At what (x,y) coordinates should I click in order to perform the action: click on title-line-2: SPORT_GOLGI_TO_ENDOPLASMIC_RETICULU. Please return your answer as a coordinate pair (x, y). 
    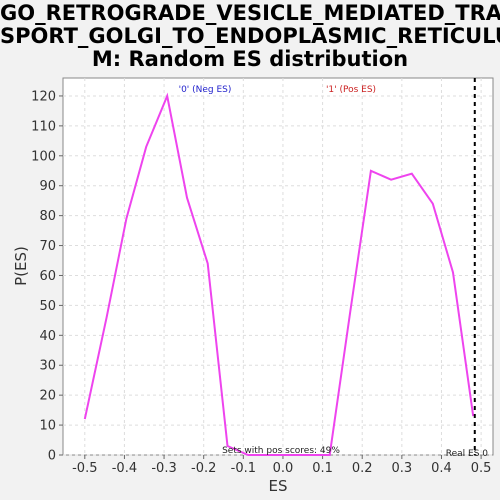
    Looking at the image, I should click on (250, 36).